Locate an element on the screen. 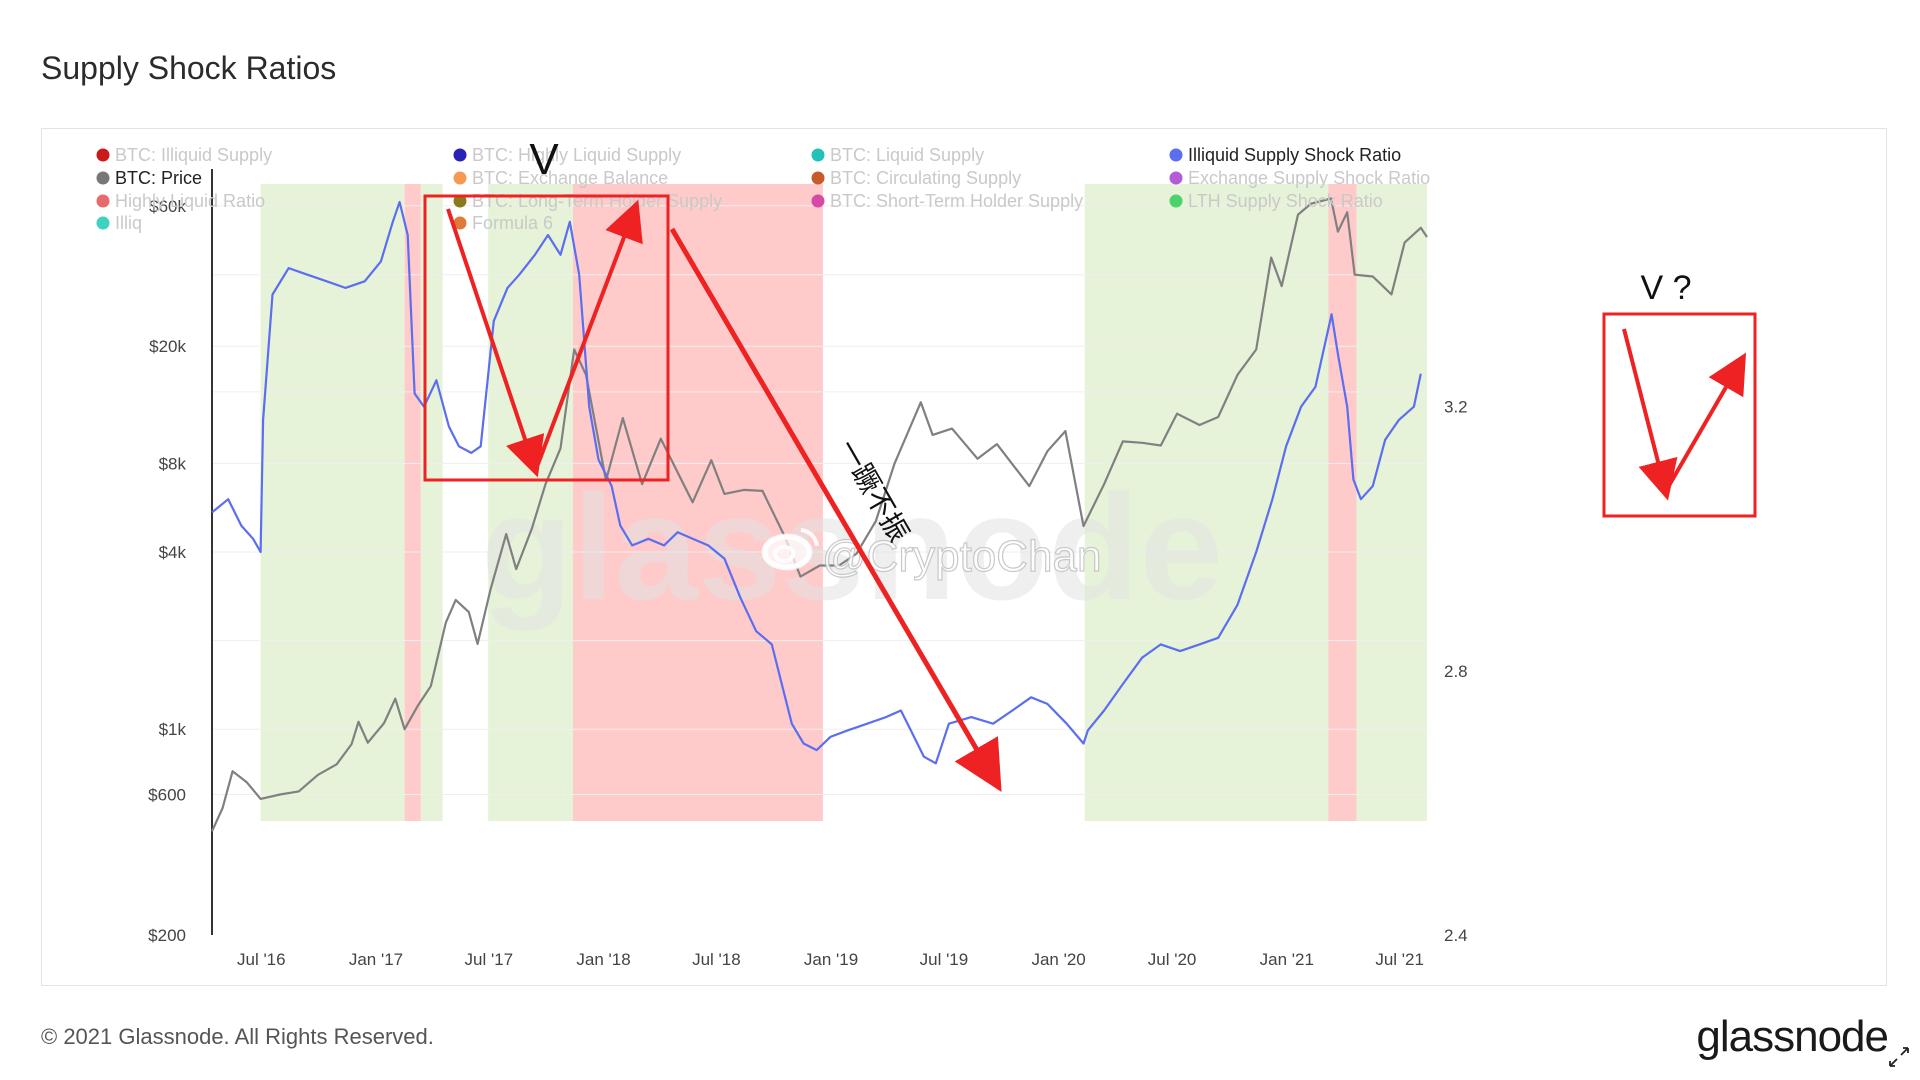 This screenshot has height=1080, width=1920. y-left-tick-label: $20k is located at coordinates (167, 346).